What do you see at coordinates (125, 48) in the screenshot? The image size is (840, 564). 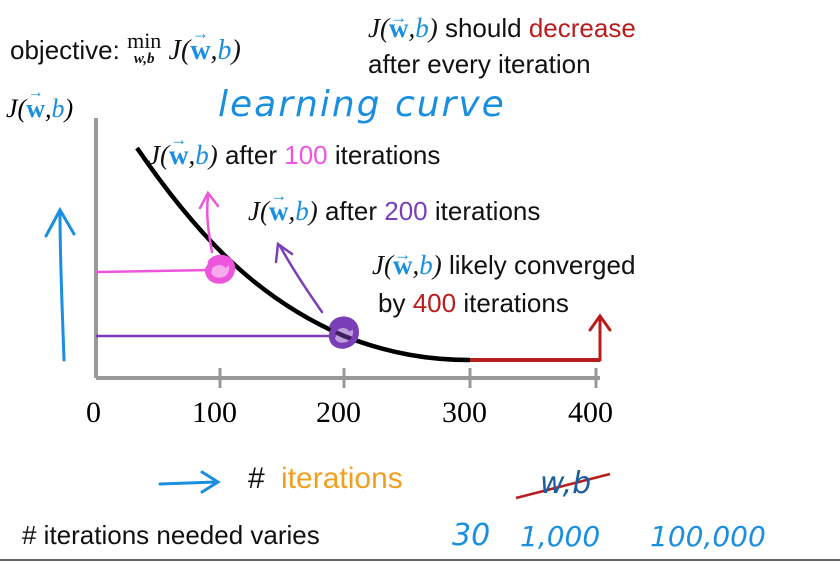 I see `objective-formula: objective: min w,b J(w,b)` at bounding box center [125, 48].